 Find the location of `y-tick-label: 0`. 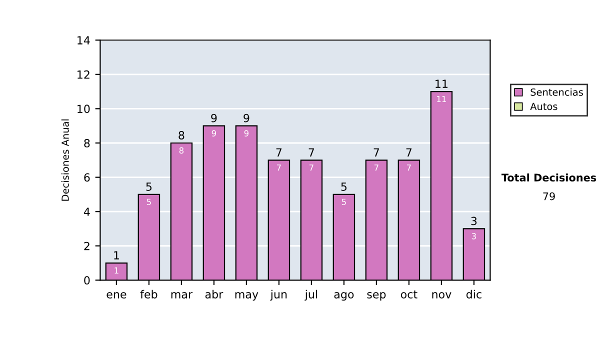

y-tick-label: 0 is located at coordinates (87, 280).